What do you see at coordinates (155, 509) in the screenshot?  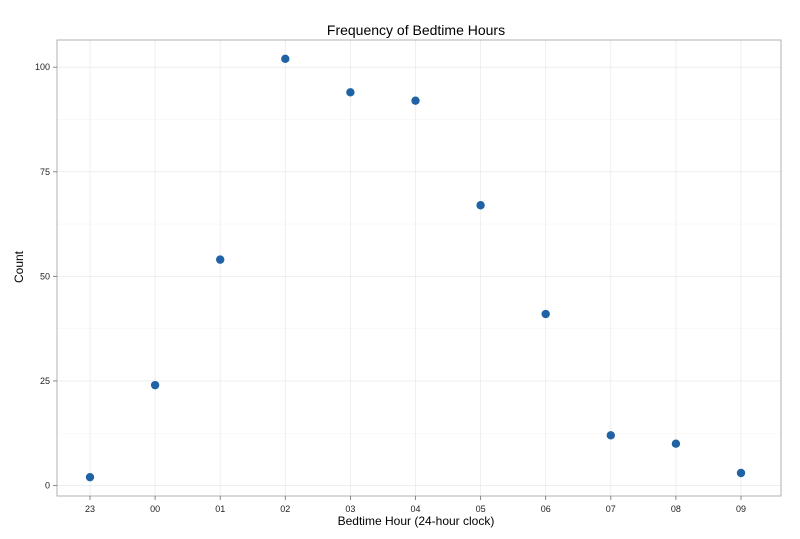 I see `x-tick-label: 00` at bounding box center [155, 509].